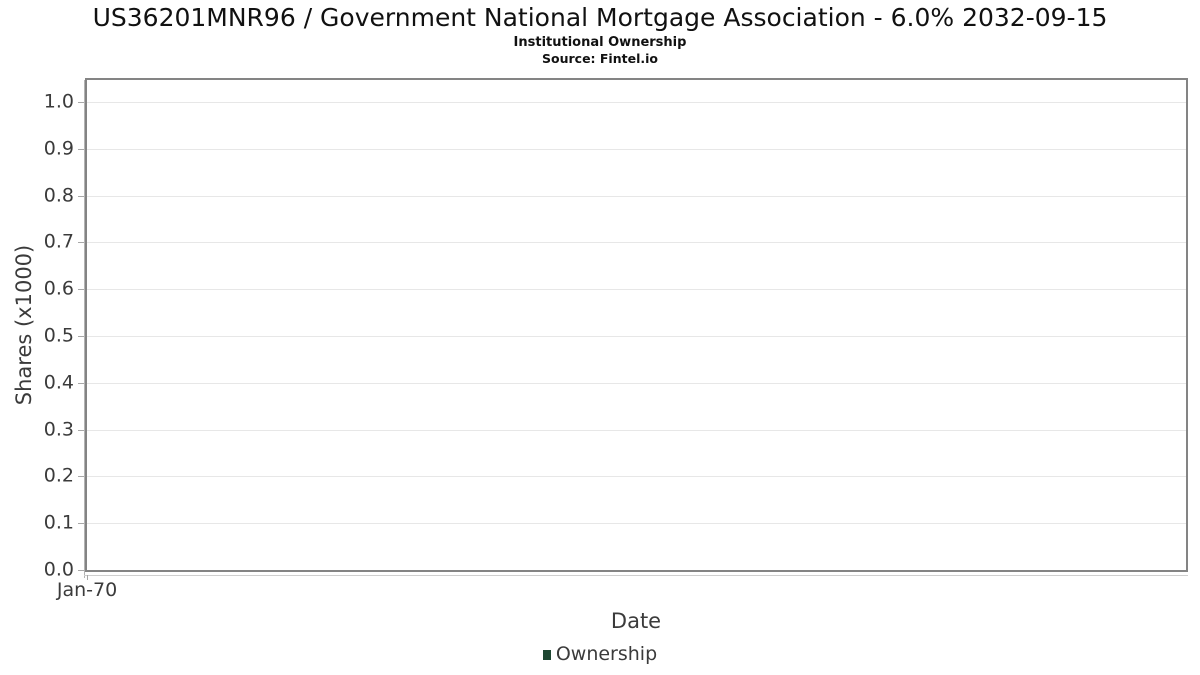  What do you see at coordinates (84, 329) in the screenshot?
I see `y-axis-line` at bounding box center [84, 329].